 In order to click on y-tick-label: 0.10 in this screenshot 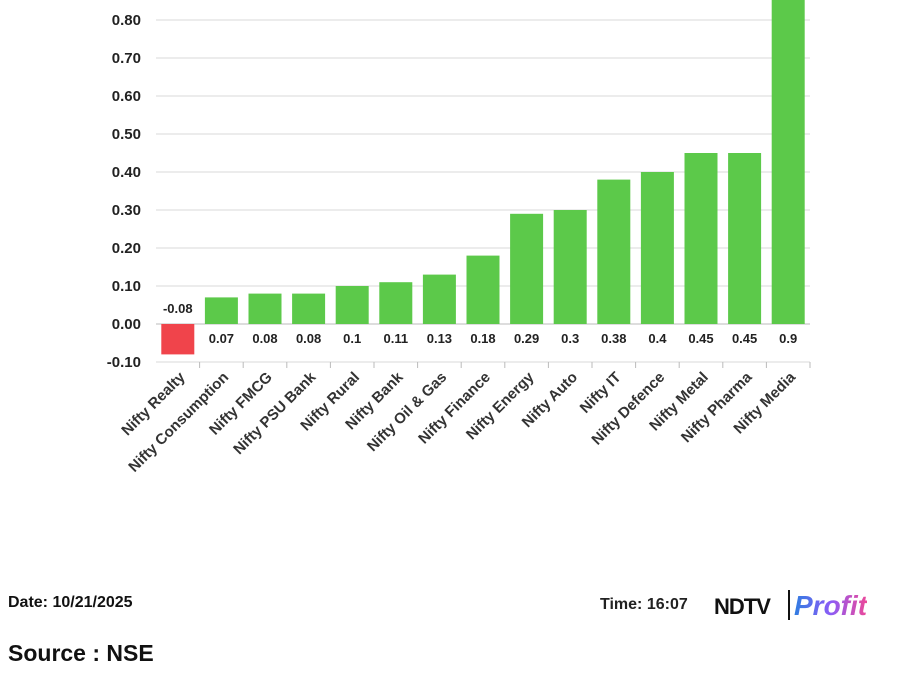, I will do `click(126, 286)`.